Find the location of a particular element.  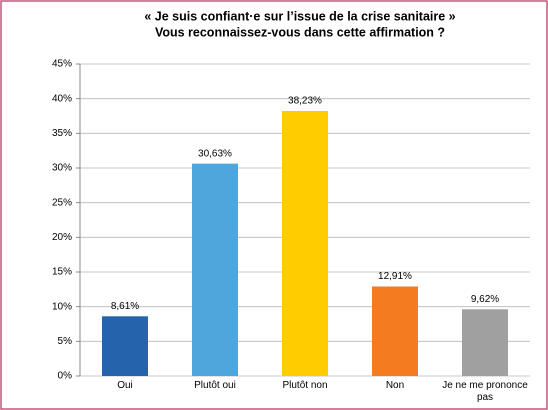

y-tick-label: 20% is located at coordinates (62, 237).